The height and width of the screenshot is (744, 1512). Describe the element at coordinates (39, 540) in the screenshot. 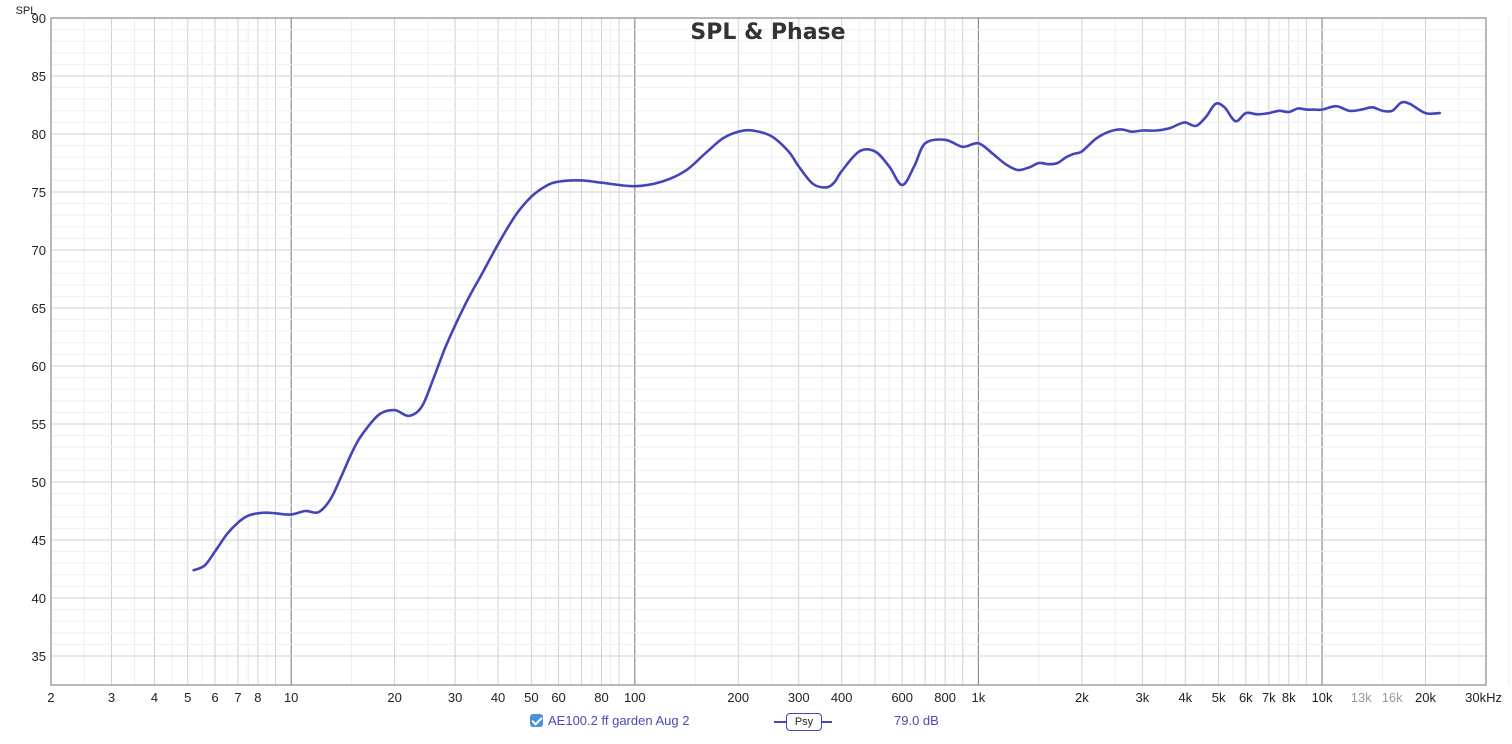

I see `y-tick-label: 45` at that location.